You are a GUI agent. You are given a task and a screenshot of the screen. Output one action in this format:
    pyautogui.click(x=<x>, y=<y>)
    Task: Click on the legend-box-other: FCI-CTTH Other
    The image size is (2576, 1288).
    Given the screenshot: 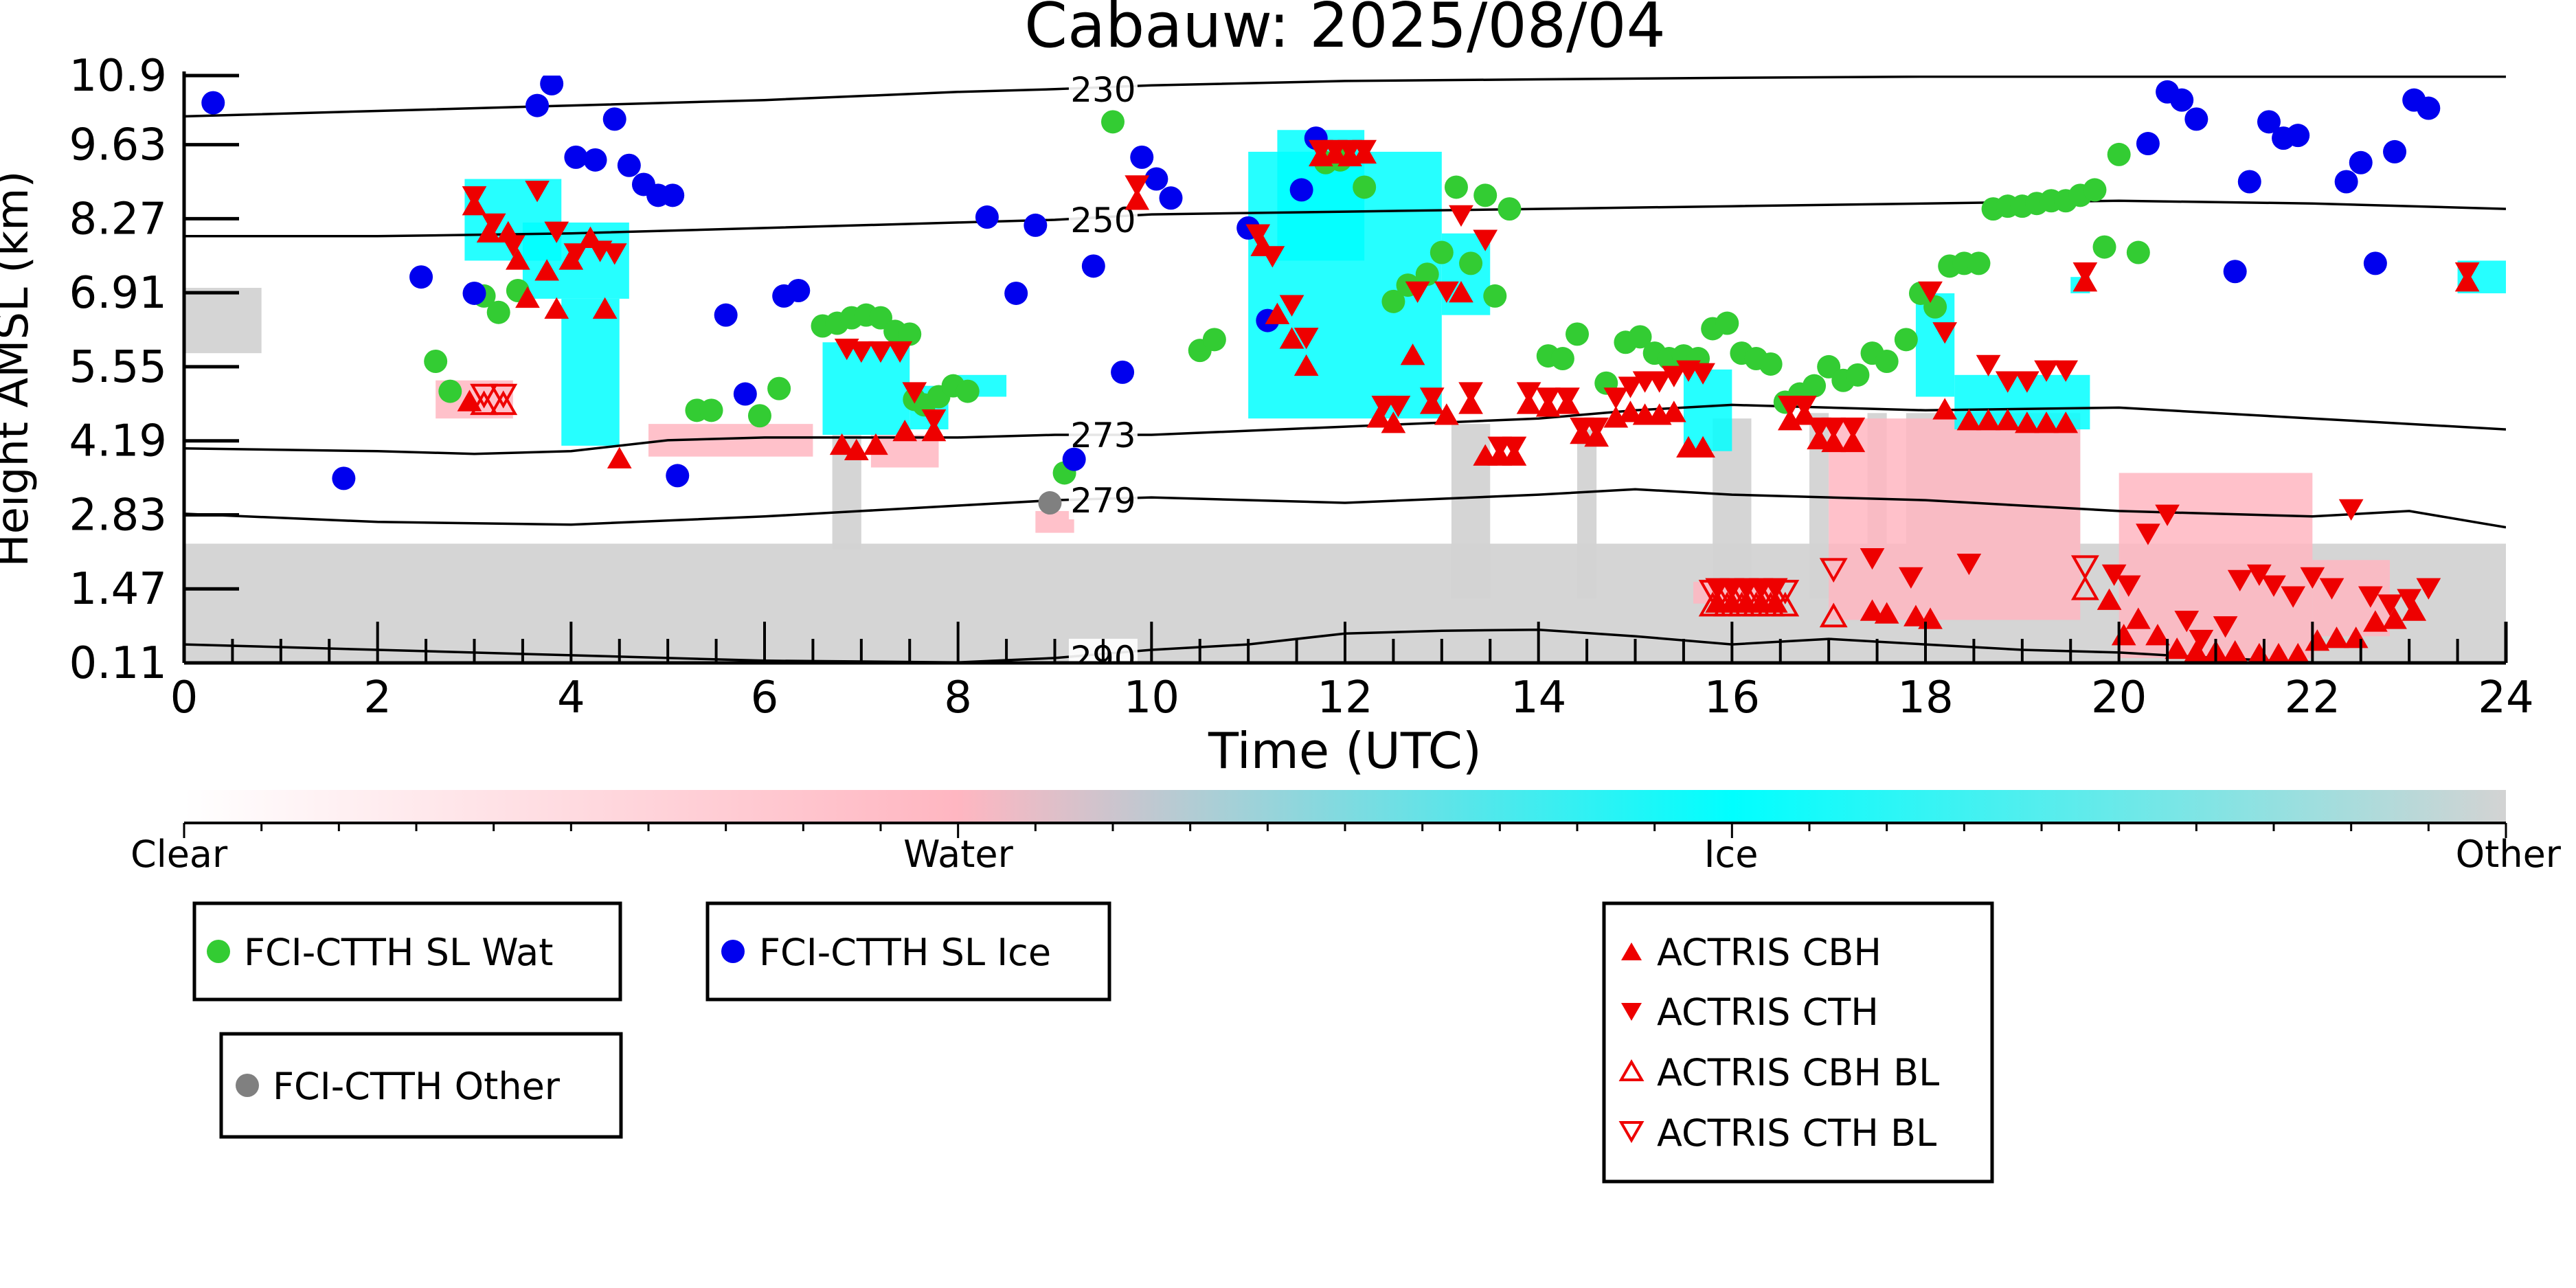 What is the action you would take?
    pyautogui.click(x=421, y=1085)
    